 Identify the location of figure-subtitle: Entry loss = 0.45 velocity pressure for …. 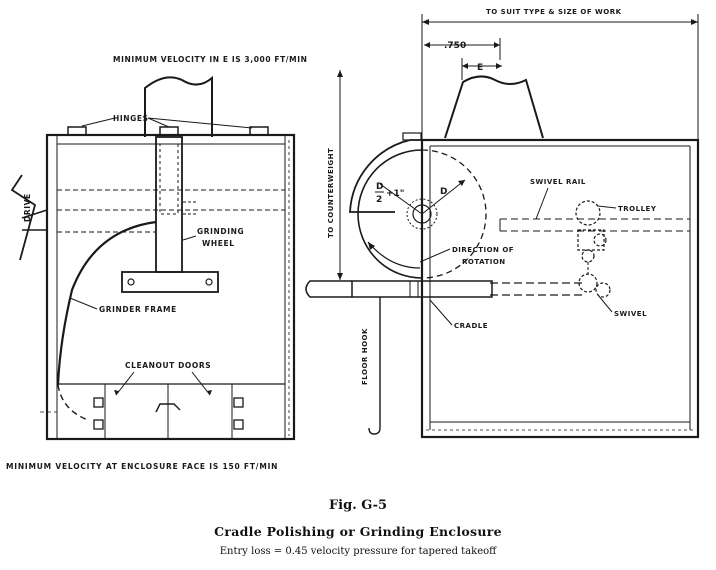
(358, 551).